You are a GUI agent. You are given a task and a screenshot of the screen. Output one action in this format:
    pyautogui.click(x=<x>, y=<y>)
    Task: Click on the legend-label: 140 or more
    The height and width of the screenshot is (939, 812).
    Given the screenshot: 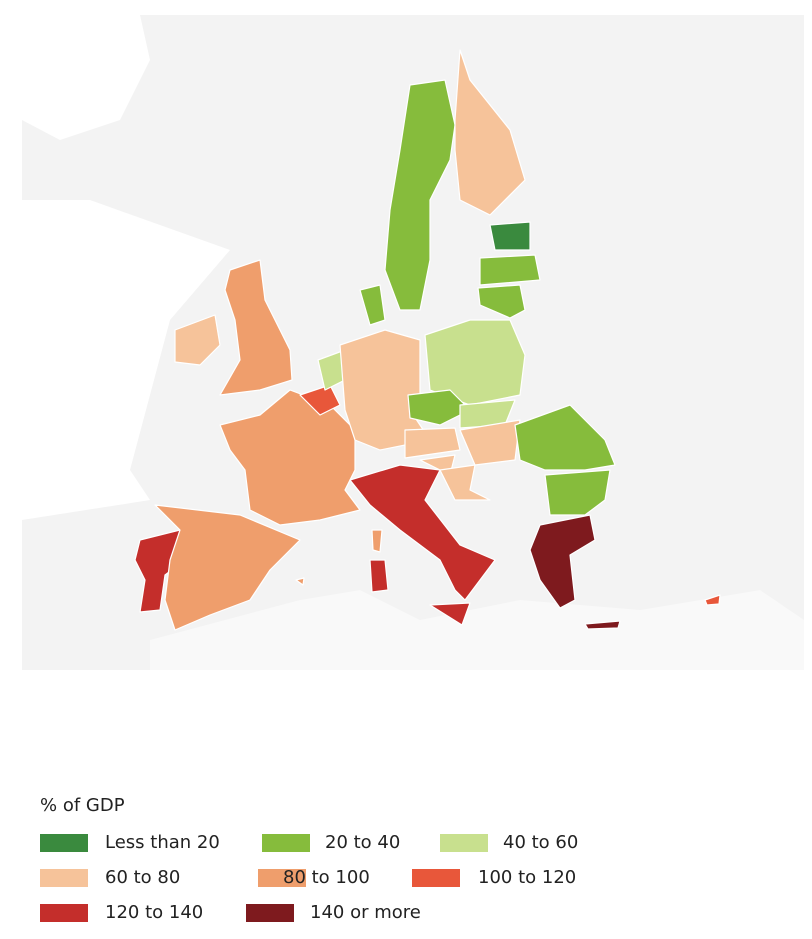 What is the action you would take?
    pyautogui.click(x=365, y=912)
    